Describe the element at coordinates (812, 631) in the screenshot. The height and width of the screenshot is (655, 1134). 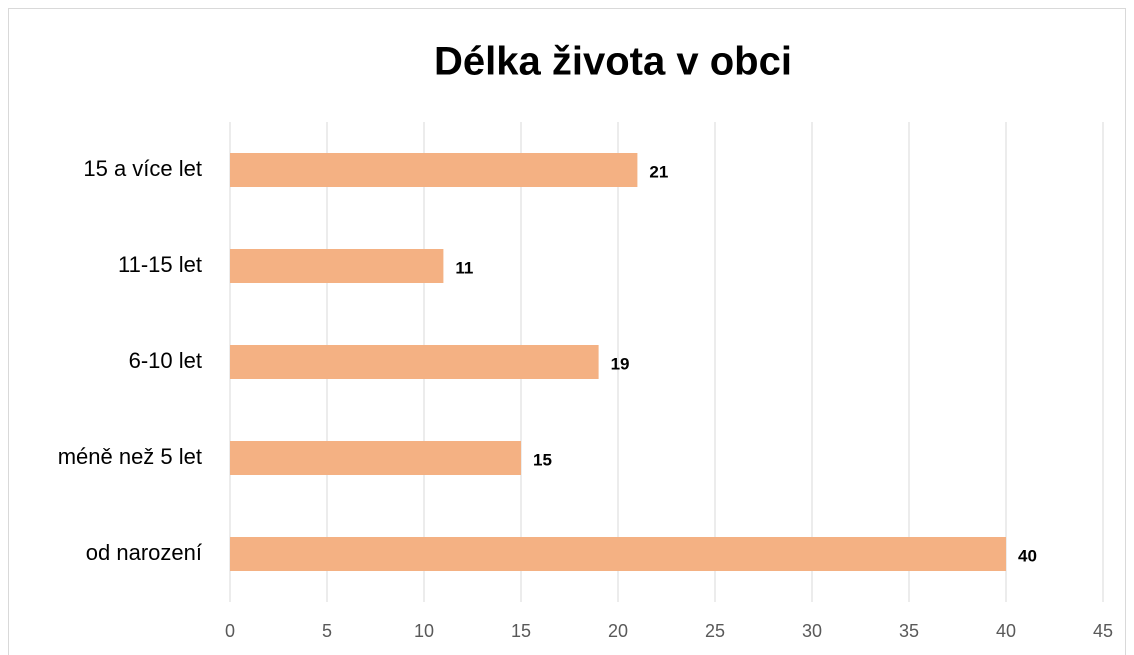
I see `x-tick-label: 30` at that location.